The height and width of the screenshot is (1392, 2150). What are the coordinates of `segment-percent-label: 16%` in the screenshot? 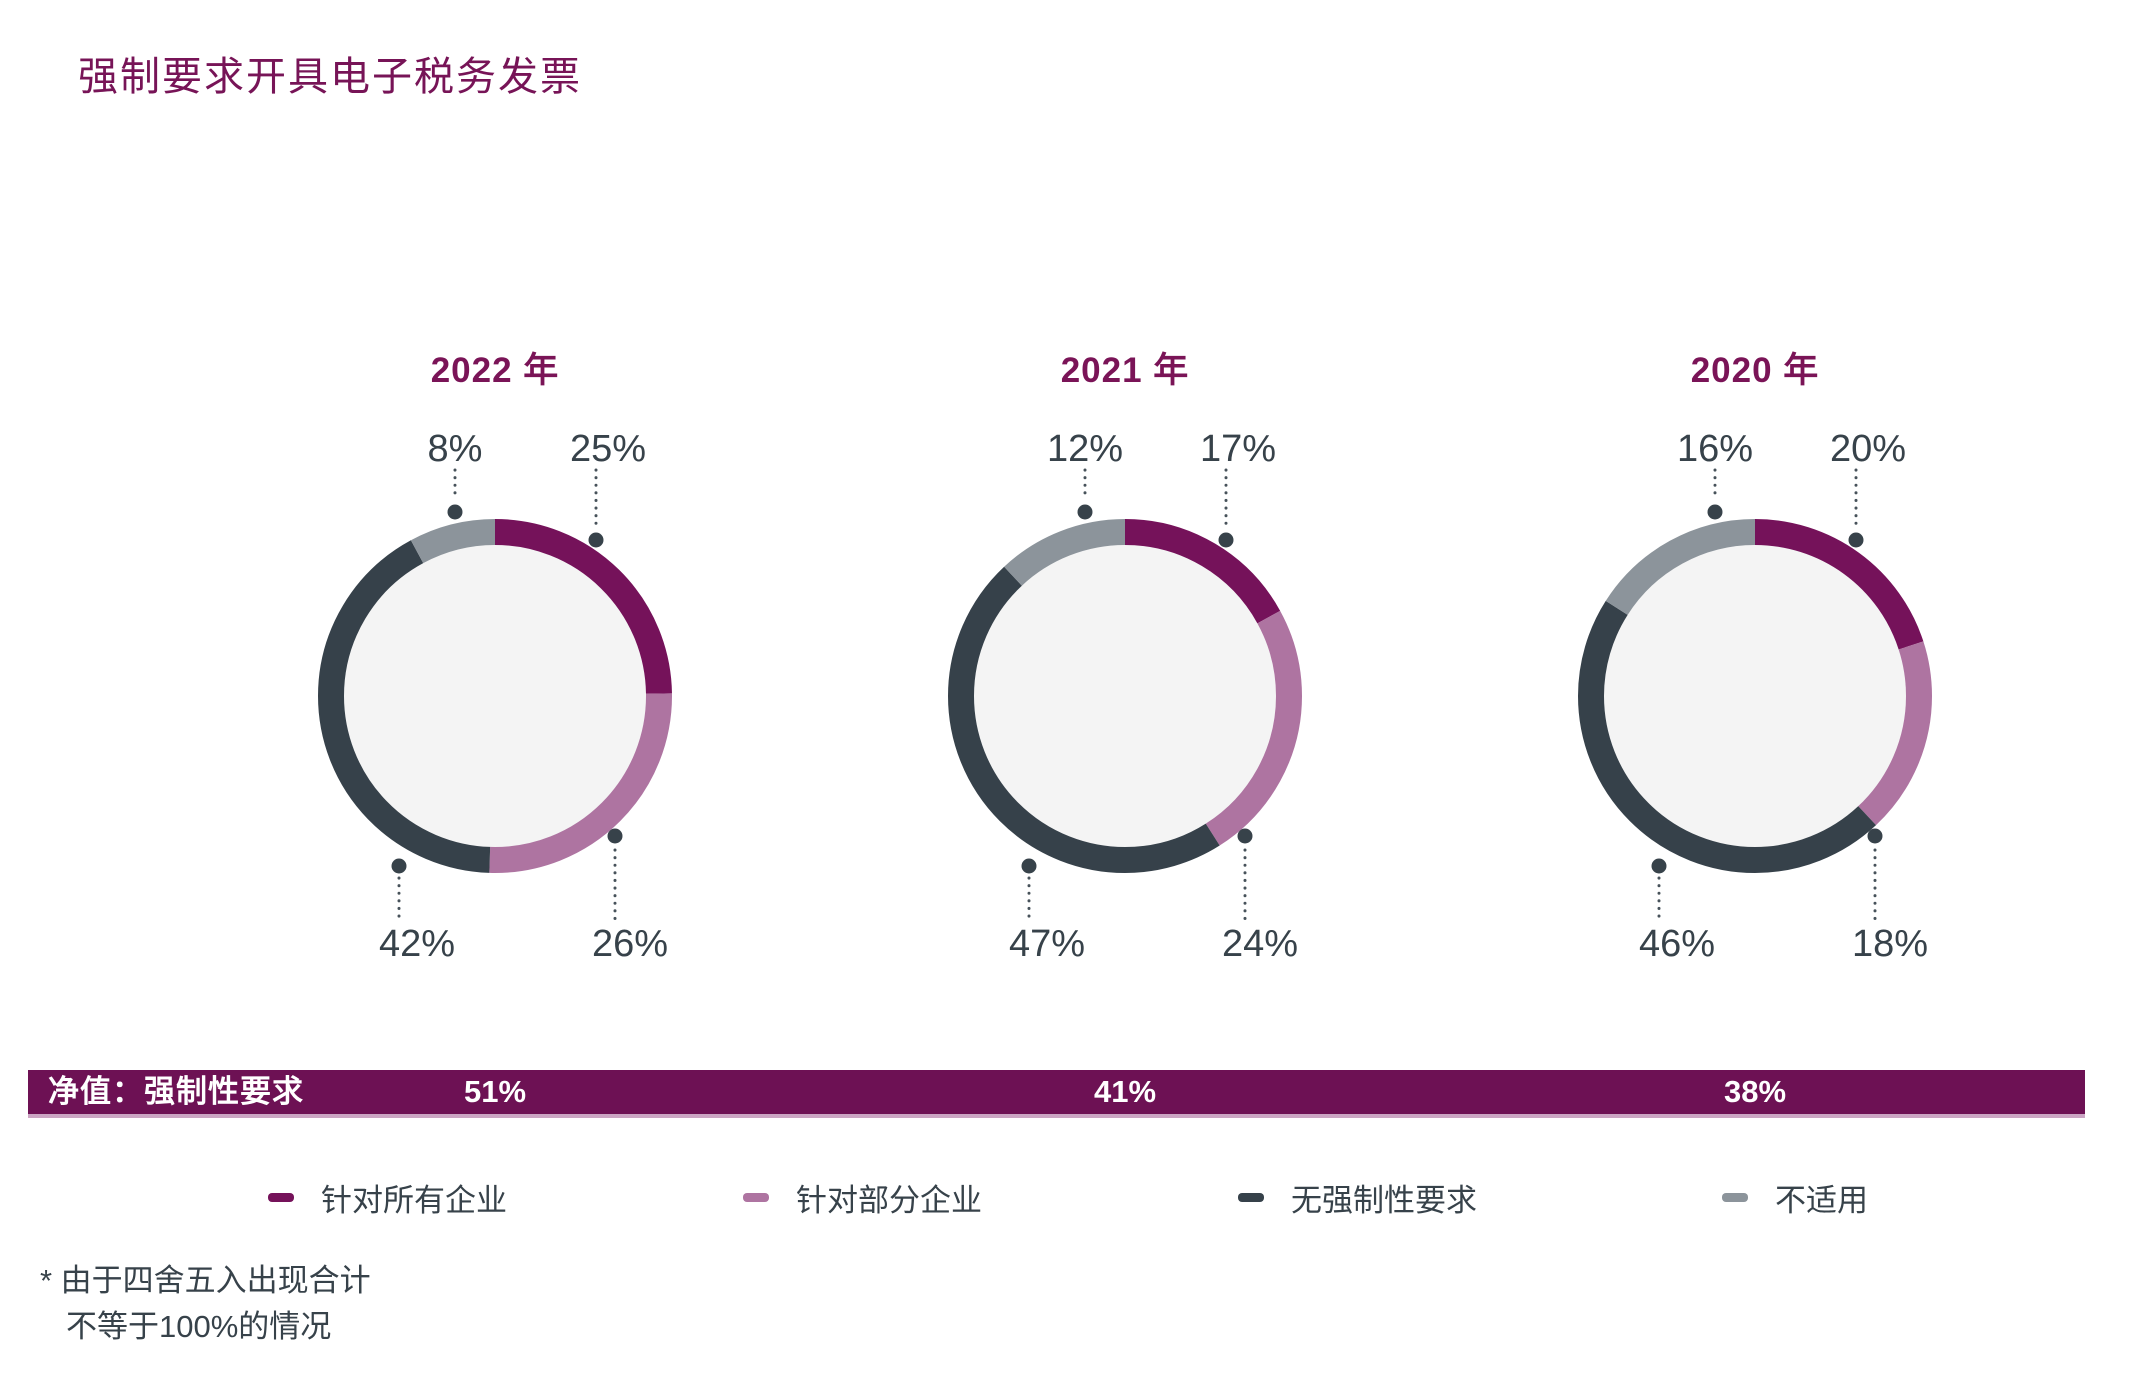 It's located at (1715, 449).